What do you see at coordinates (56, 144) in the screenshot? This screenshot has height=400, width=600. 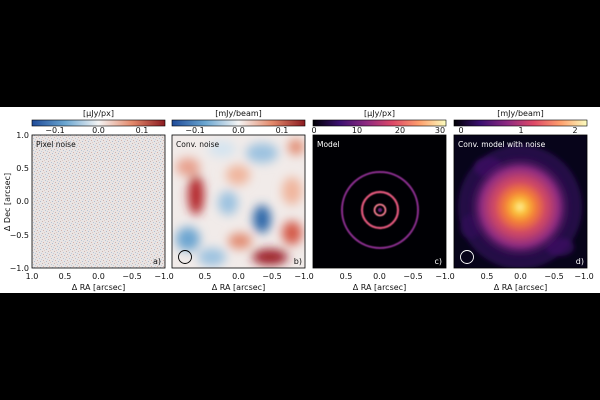 I see `panel-title: Pixel noise` at bounding box center [56, 144].